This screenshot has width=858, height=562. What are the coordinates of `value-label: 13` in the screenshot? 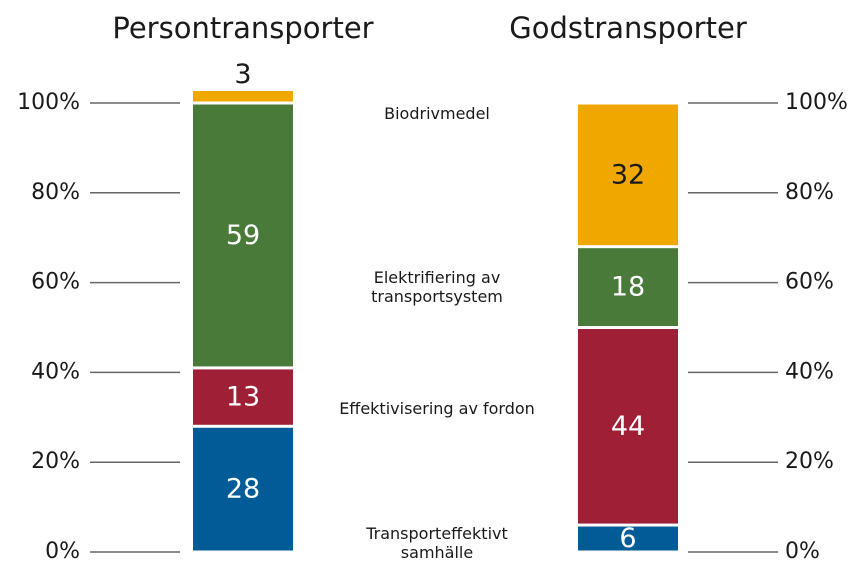 It's located at (243, 397).